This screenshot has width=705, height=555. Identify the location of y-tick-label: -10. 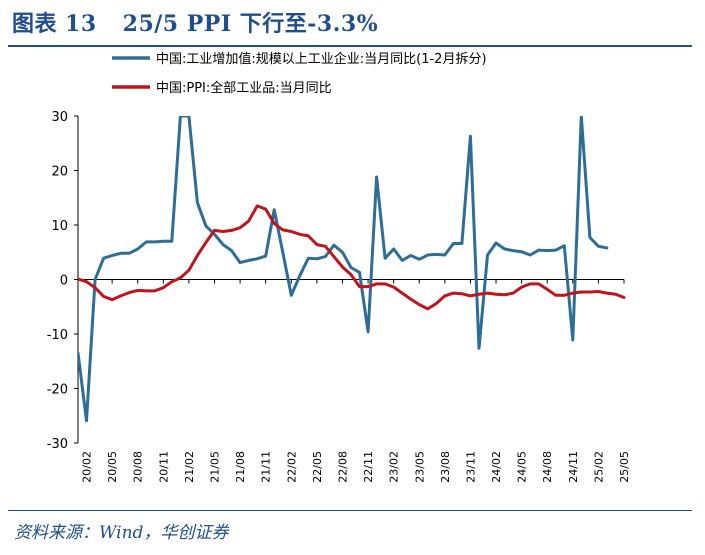
(57, 335).